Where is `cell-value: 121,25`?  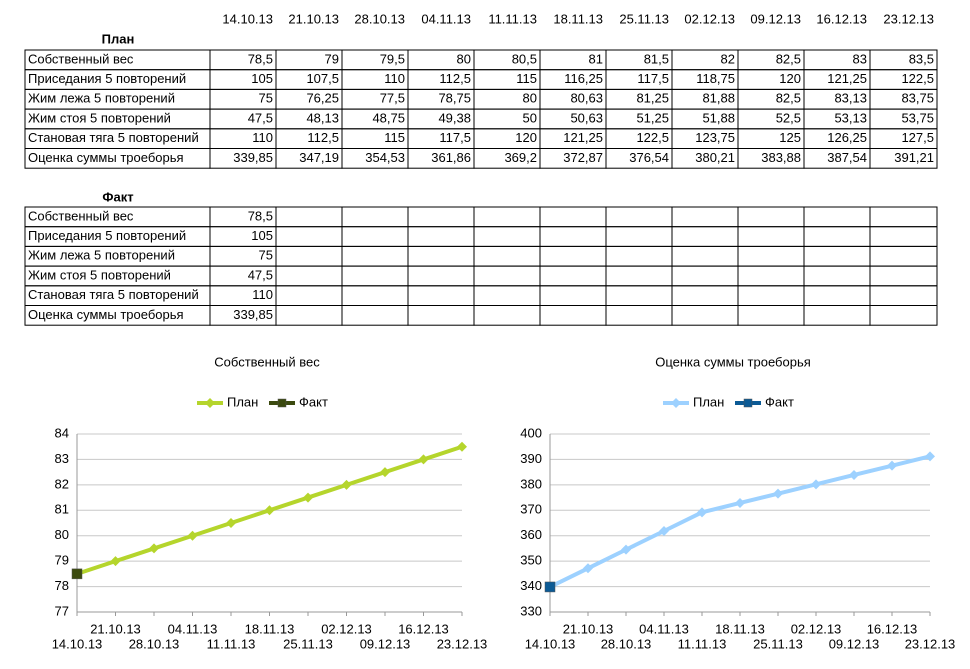 cell-value: 121,25 is located at coordinates (847, 78).